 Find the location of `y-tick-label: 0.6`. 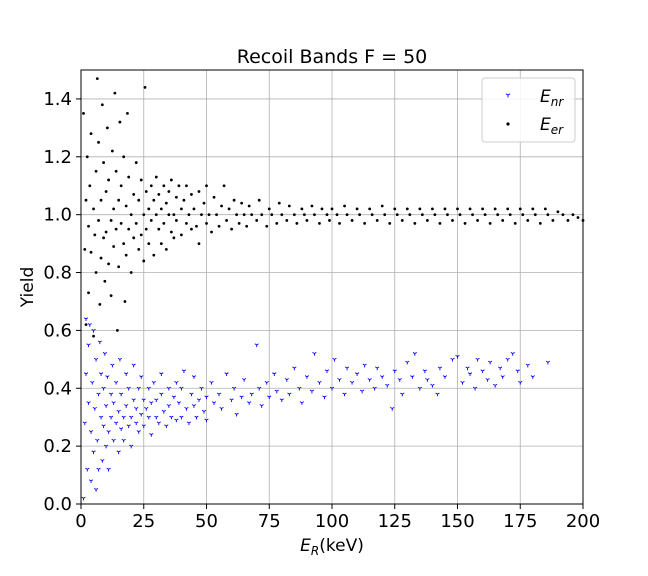

y-tick-label: 0.6 is located at coordinates (57, 330).